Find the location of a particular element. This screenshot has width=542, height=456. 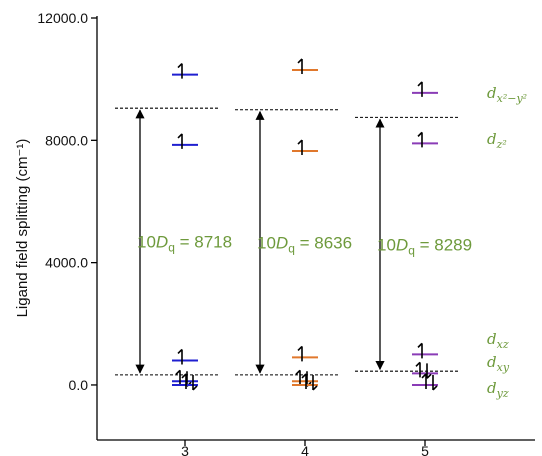

orbital-subscript: xy is located at coordinates (503, 367).